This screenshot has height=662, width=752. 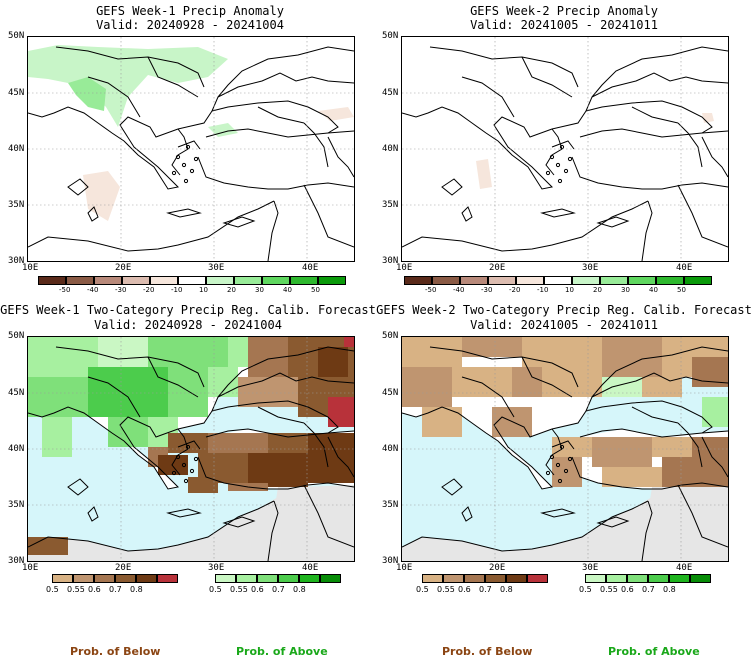 What do you see at coordinates (223, 130) in the screenshot?
I see `anomaly-green-patch` at bounding box center [223, 130].